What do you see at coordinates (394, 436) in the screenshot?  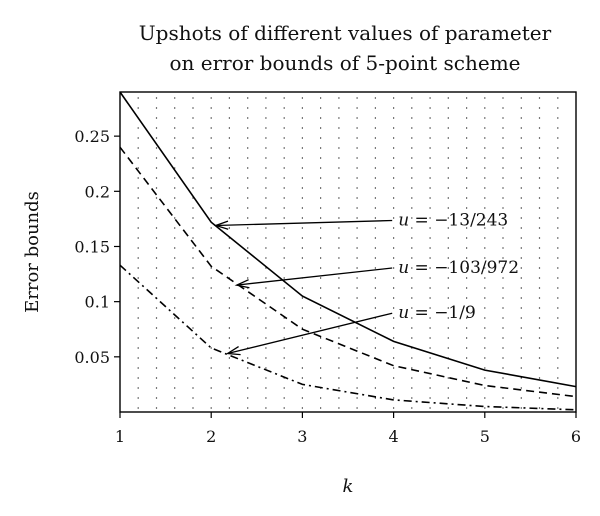 I see `x-tick-label-3: 4` at bounding box center [394, 436].